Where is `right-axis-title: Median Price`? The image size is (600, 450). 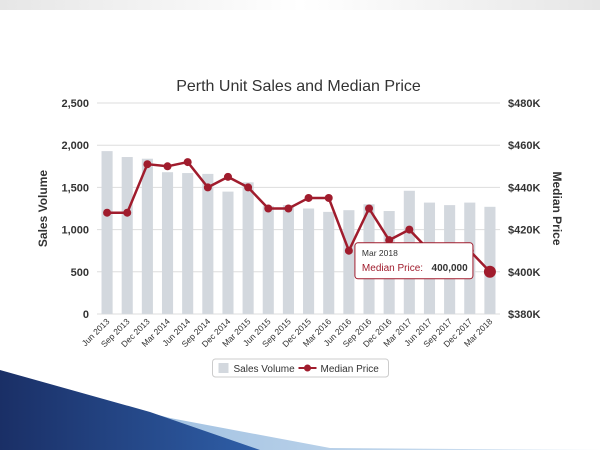
right-axis-title: Median Price is located at coordinates (557, 208).